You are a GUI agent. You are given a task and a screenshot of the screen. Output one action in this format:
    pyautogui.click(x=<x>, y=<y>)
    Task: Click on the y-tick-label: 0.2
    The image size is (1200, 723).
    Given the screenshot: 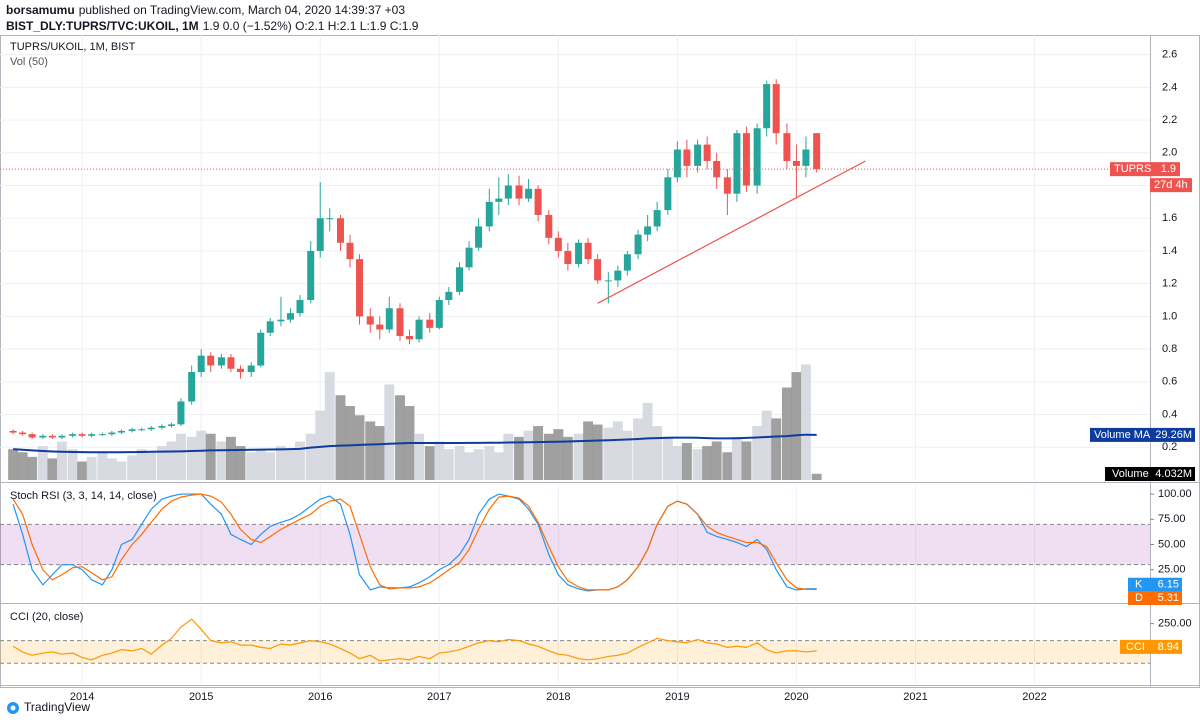 What is the action you would take?
    pyautogui.click(x=1169, y=447)
    